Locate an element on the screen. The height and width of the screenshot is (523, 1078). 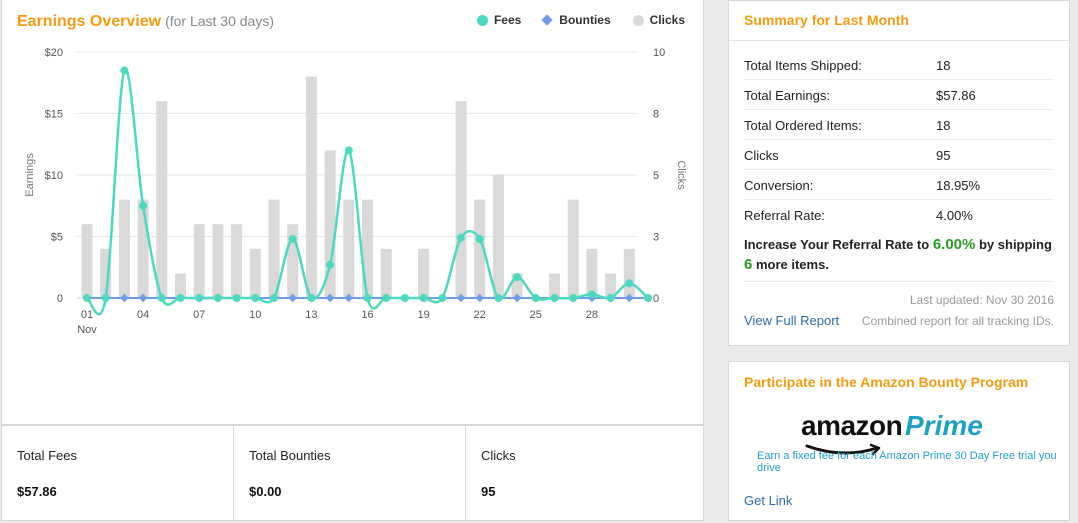
total-fees-label: Total Fees is located at coordinates (47, 455).